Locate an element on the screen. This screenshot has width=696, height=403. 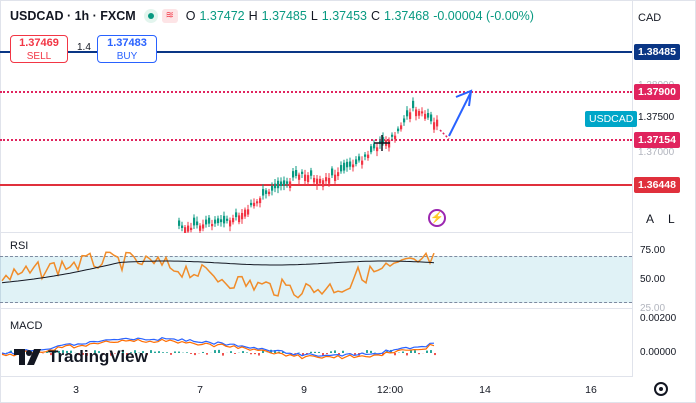
auto-scale-button: A is located at coordinates (650, 219).